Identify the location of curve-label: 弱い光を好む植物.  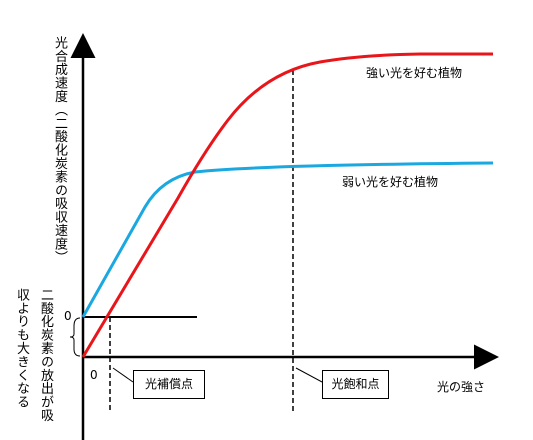
(390, 182).